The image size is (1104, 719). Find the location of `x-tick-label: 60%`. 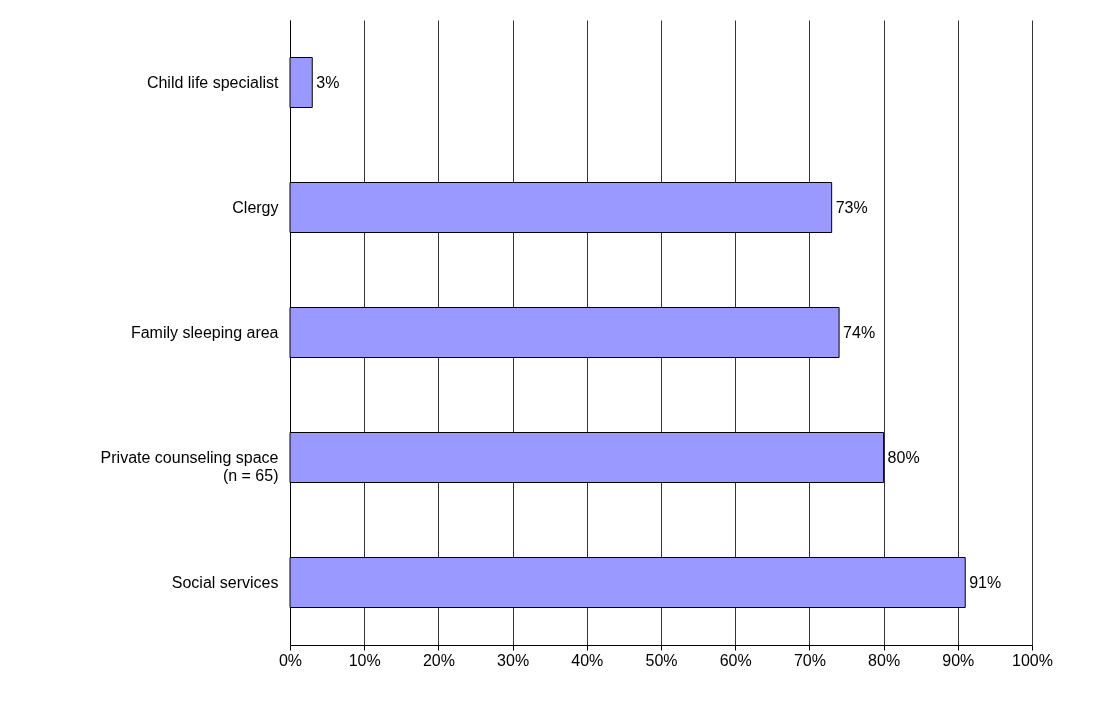

x-tick-label: 60% is located at coordinates (735, 660).